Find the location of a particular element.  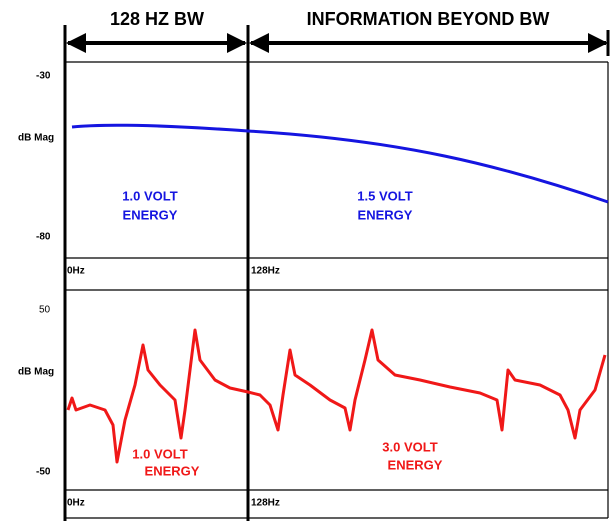

y-bottom: -80 is located at coordinates (43, 237).